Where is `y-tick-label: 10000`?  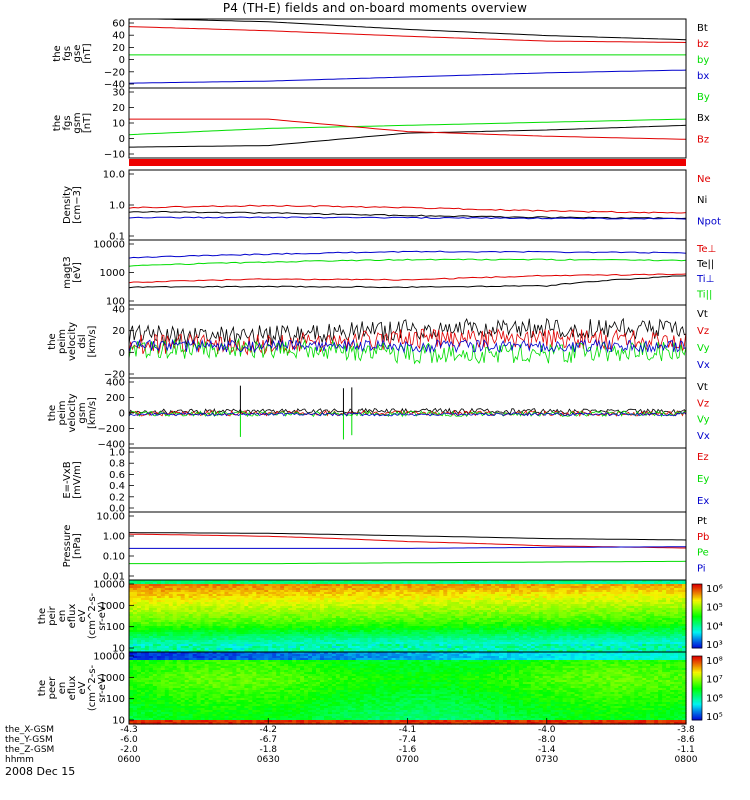
y-tick-label: 10000 is located at coordinates (109, 245).